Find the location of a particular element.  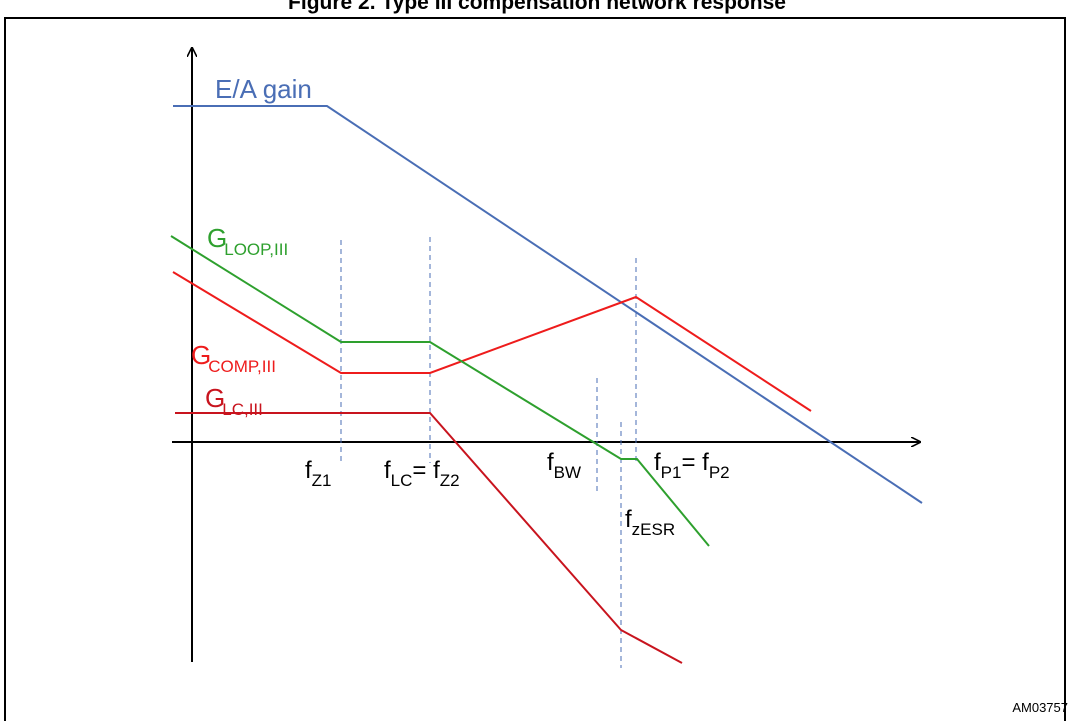

g-comp-curve is located at coordinates (492, 341).